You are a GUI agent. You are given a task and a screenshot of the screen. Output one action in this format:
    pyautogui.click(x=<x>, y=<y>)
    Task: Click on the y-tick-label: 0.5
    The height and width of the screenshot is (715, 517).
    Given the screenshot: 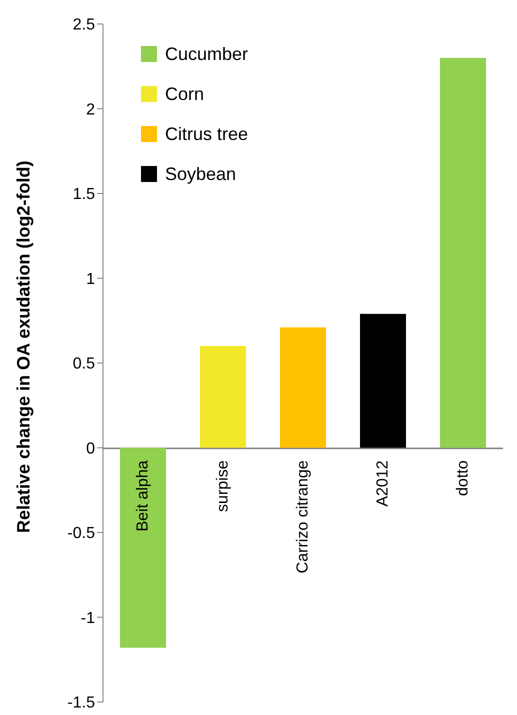 What is the action you would take?
    pyautogui.click(x=84, y=364)
    